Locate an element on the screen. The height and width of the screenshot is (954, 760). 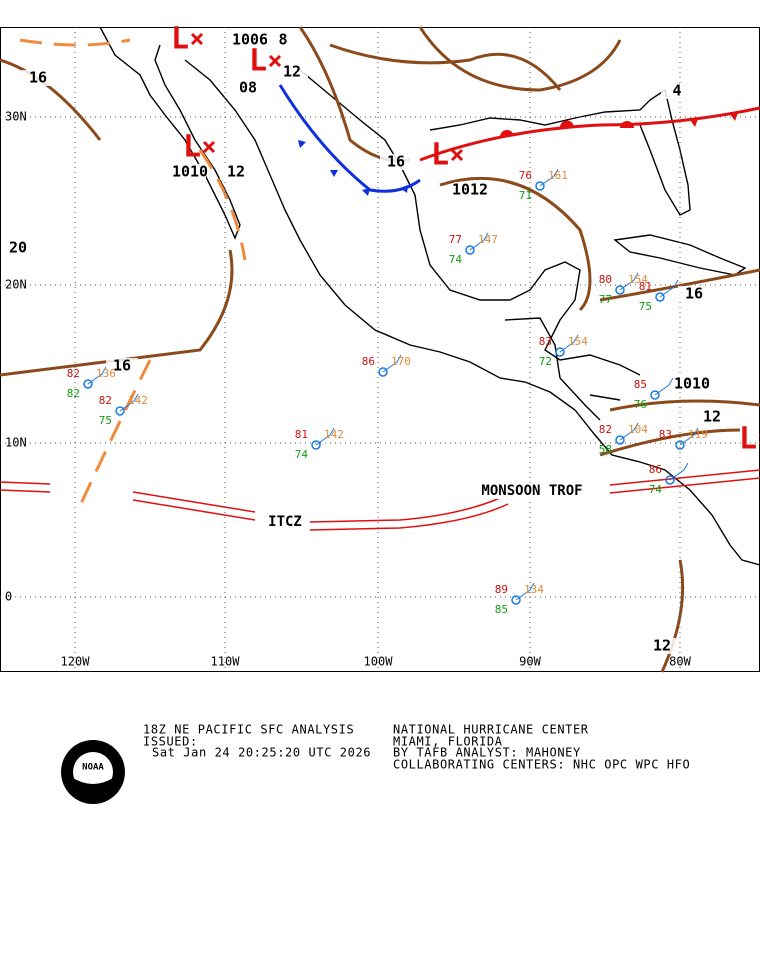
station-p: 119 is located at coordinates (698, 434).